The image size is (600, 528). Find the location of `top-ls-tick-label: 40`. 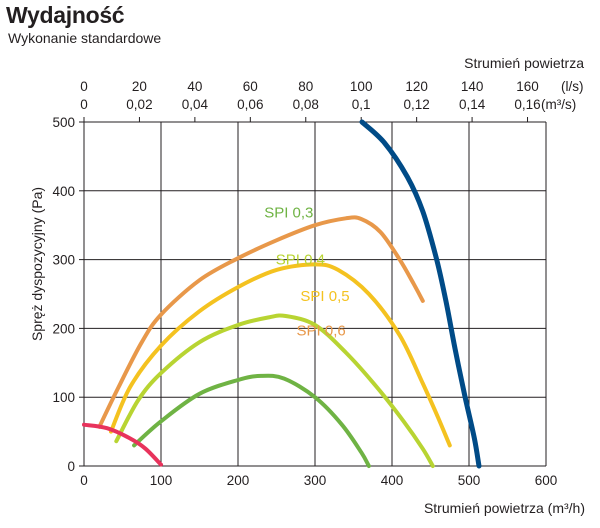

top-ls-tick-label: 40 is located at coordinates (194, 86).